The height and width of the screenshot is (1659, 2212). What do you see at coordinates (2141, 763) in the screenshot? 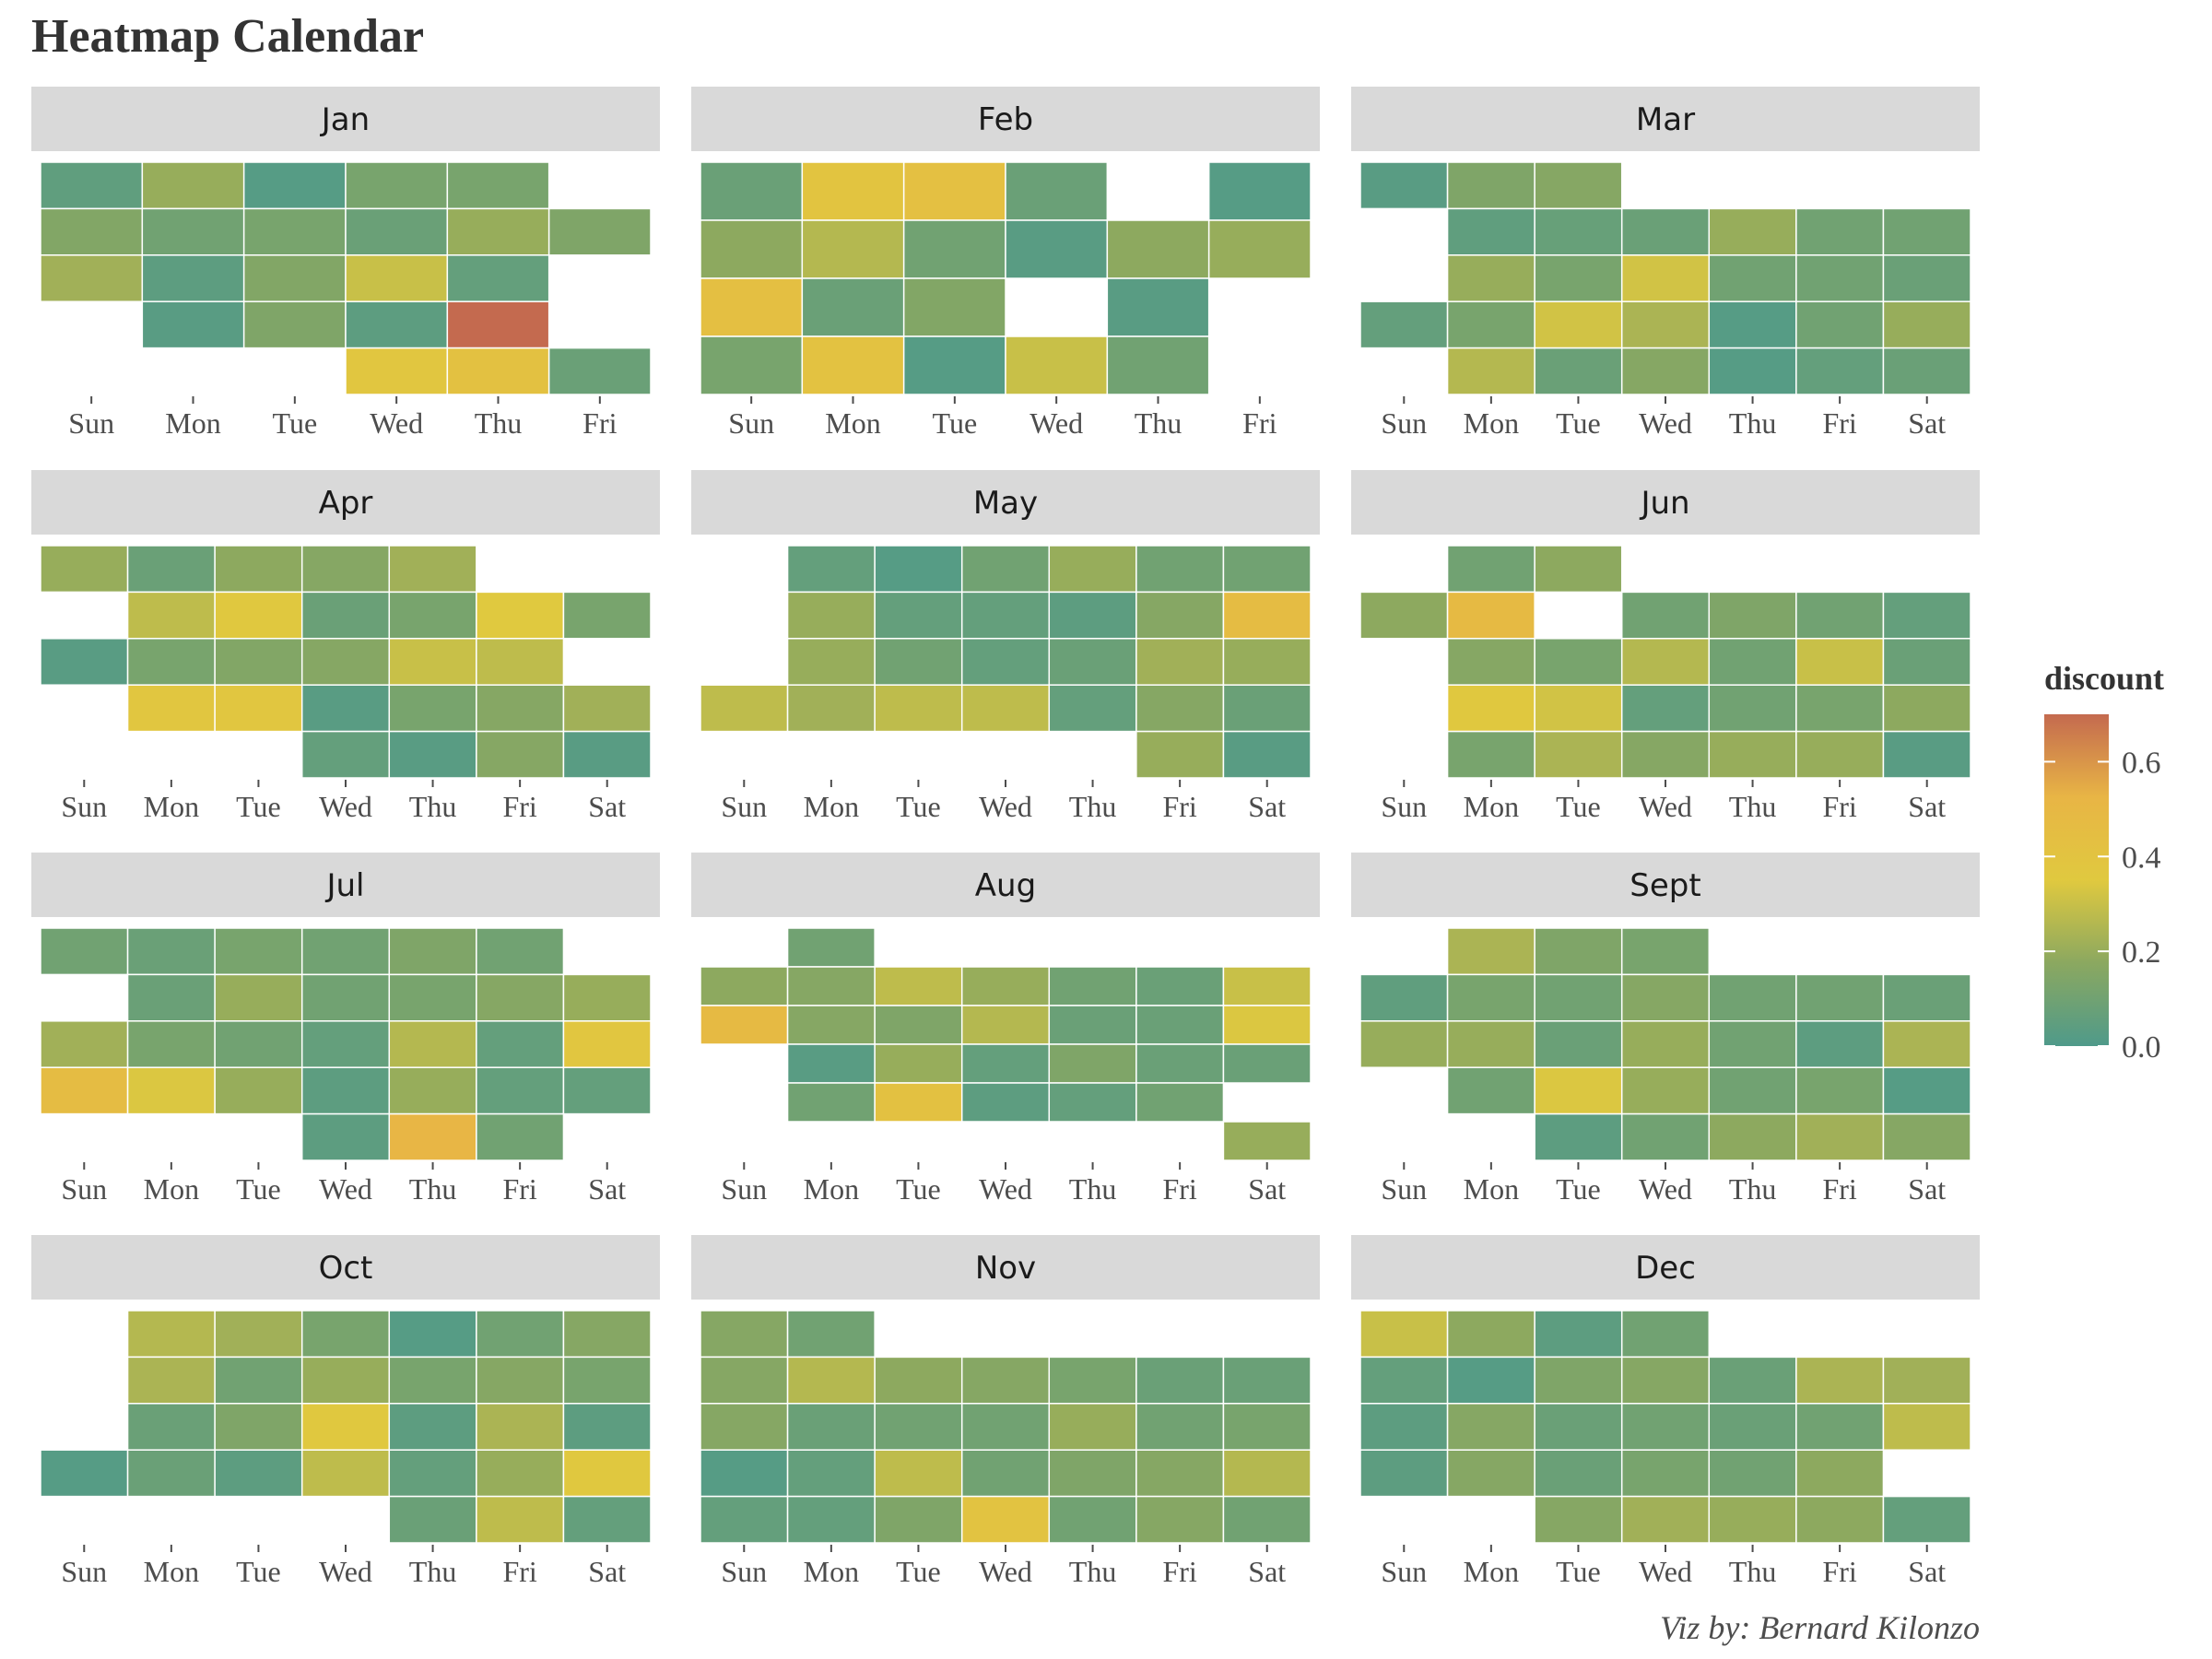
I see `legend-tick-label: 0.6` at bounding box center [2141, 763].